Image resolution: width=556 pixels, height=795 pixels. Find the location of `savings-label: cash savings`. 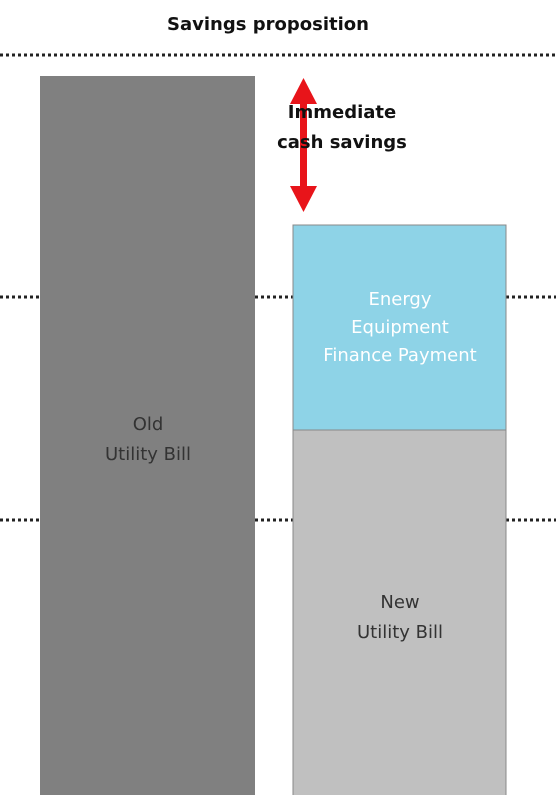

savings-label: cash savings is located at coordinates (342, 142).